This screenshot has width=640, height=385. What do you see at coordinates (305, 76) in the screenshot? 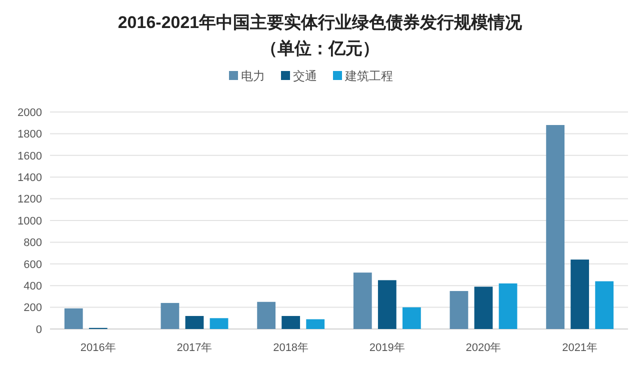
I see `legend-label: 交通` at bounding box center [305, 76].